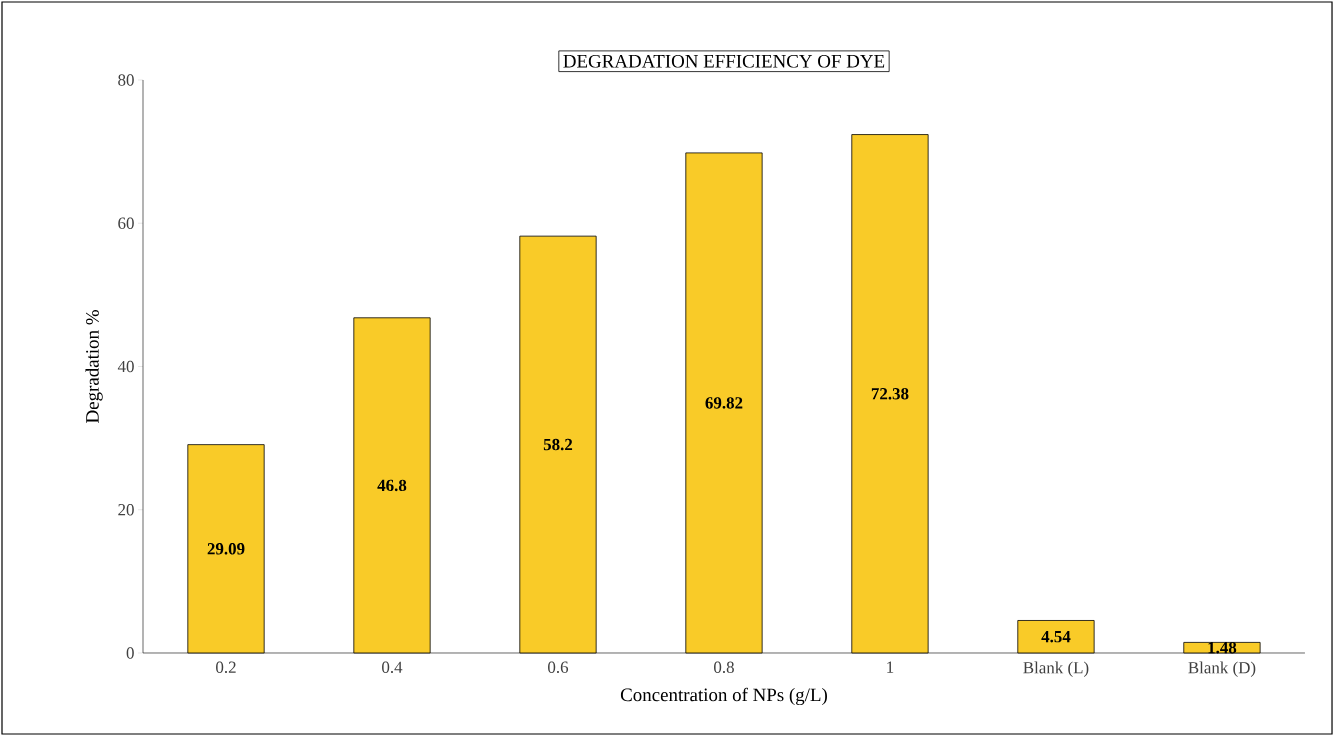 The height and width of the screenshot is (736, 1334). What do you see at coordinates (724, 667) in the screenshot?
I see `x-tick-label: 0.8` at bounding box center [724, 667].